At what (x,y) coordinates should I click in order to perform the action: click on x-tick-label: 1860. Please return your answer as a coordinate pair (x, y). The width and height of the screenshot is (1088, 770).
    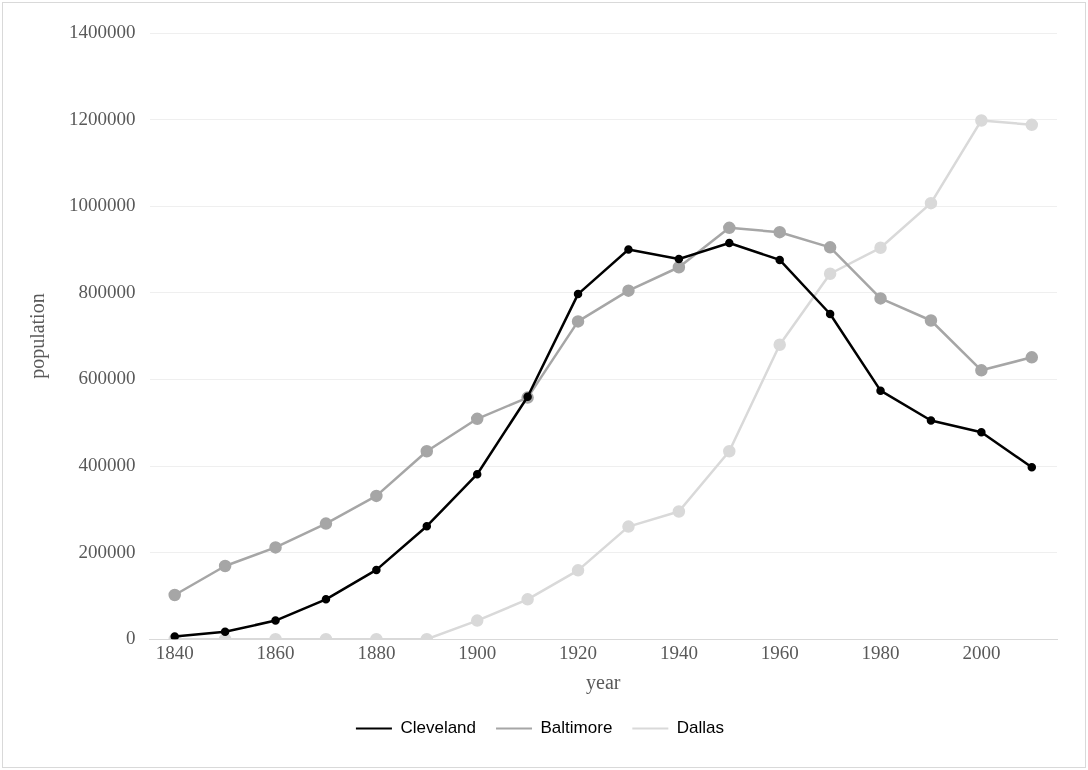
    Looking at the image, I should click on (275, 652).